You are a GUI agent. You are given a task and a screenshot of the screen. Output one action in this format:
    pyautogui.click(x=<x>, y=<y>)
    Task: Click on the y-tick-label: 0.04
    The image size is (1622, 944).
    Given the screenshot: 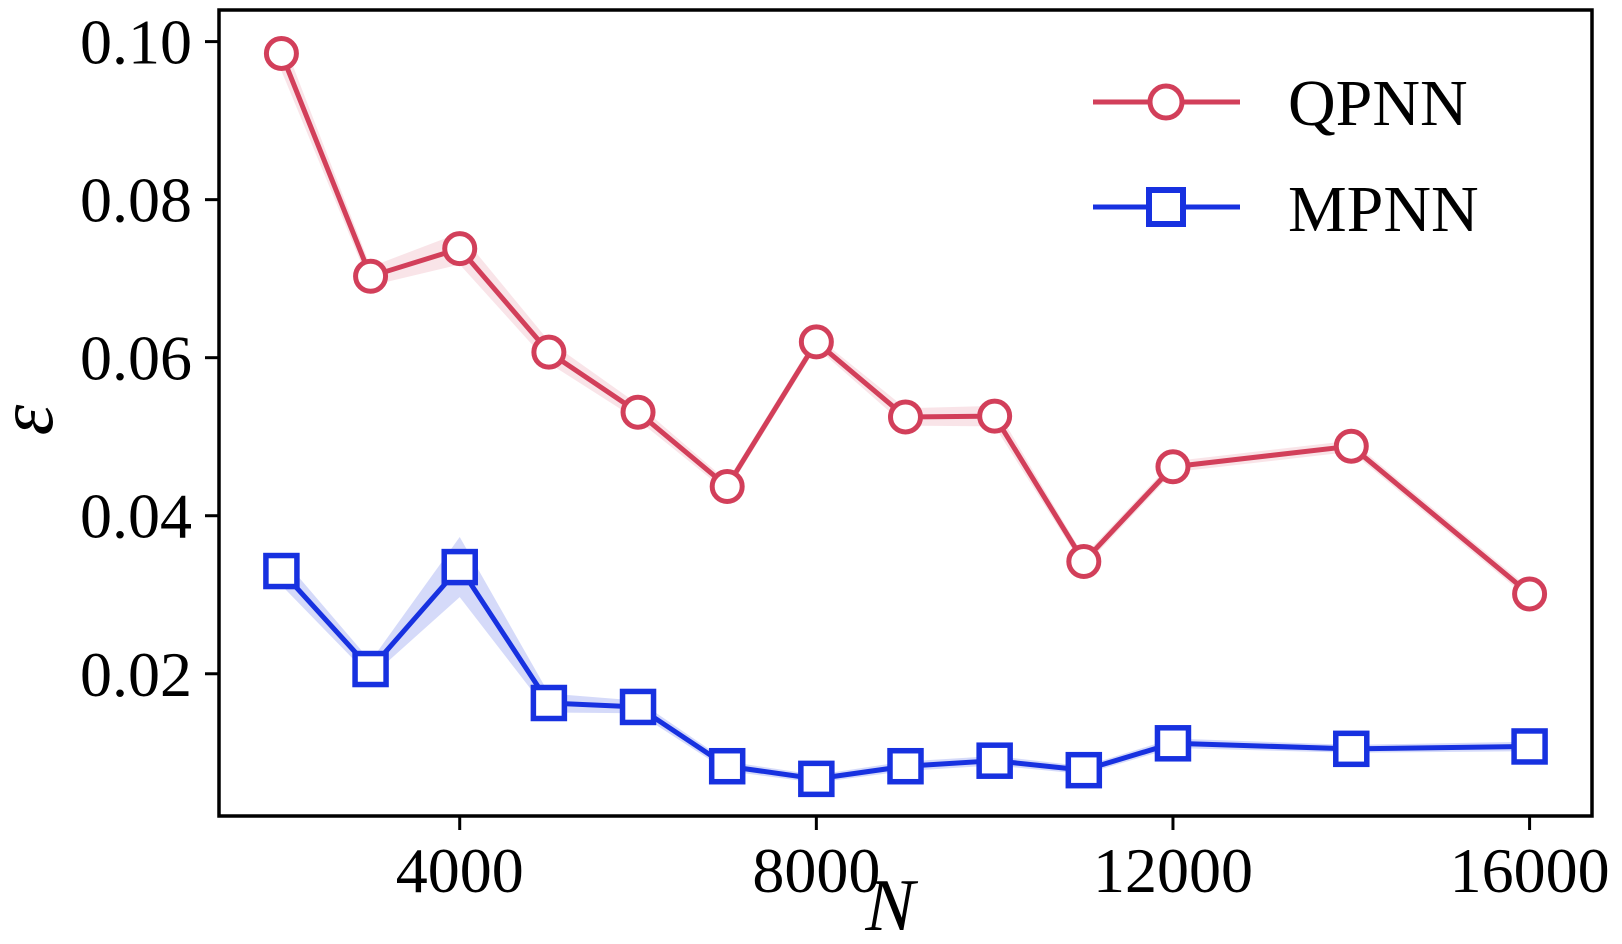 What is the action you would take?
    pyautogui.click(x=136, y=516)
    